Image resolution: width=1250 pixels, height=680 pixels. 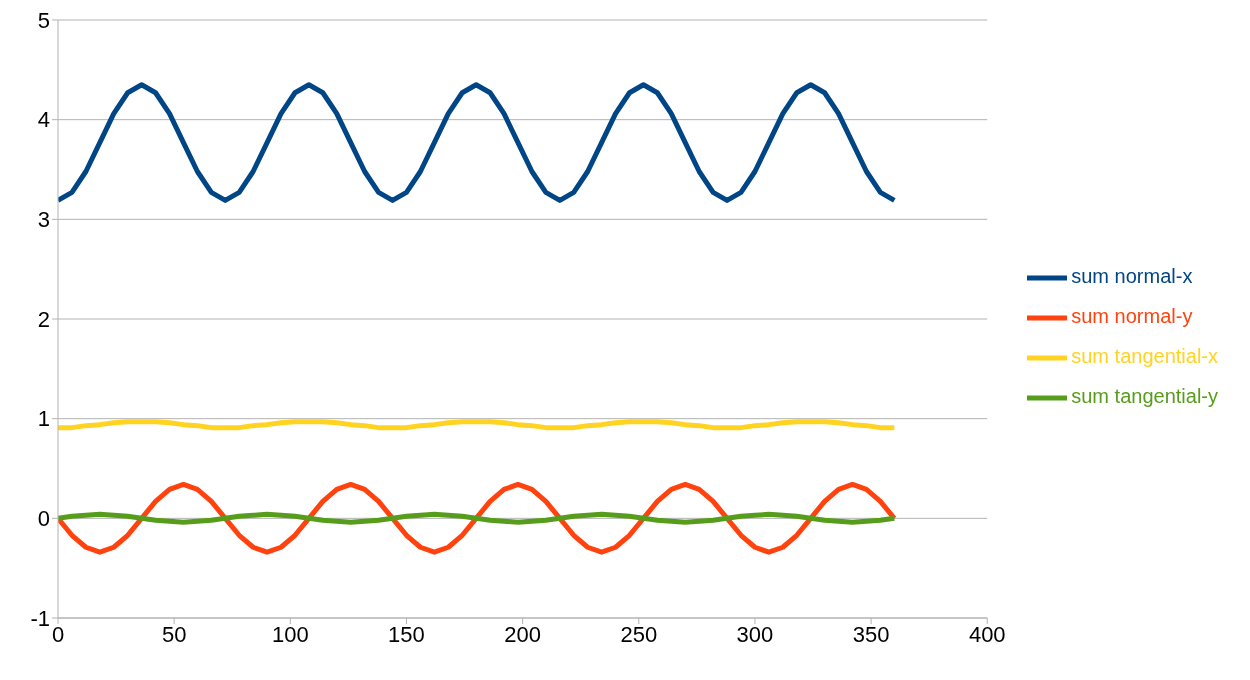 What do you see at coordinates (43, 20) in the screenshot?
I see `y-tick-label: 5` at bounding box center [43, 20].